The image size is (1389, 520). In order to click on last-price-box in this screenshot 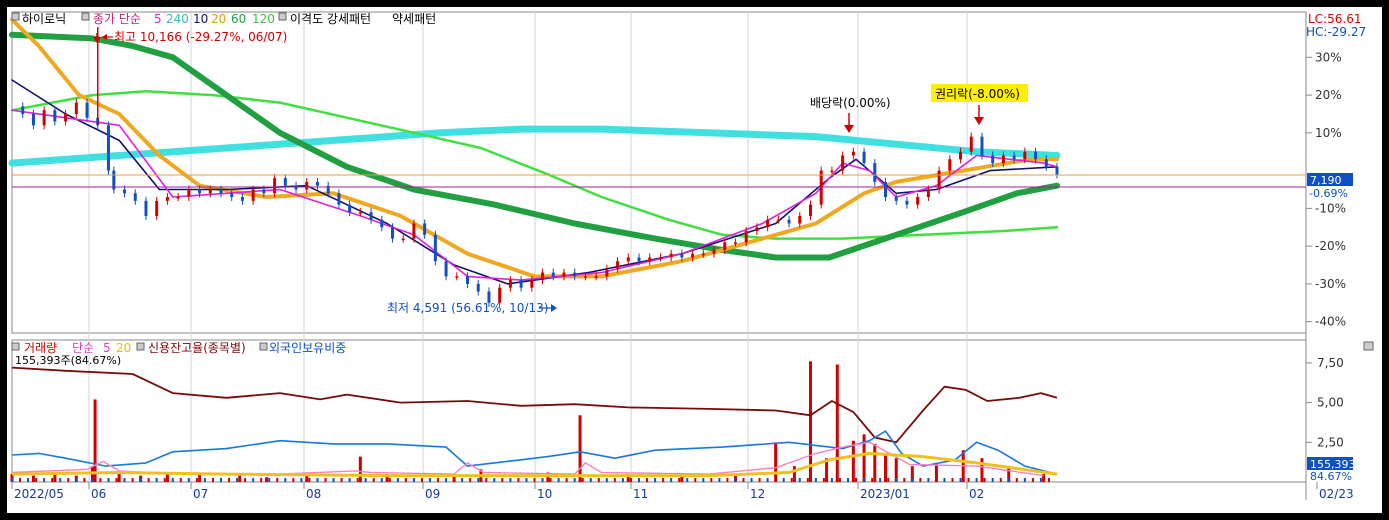, I will do `click(1330, 179)`.